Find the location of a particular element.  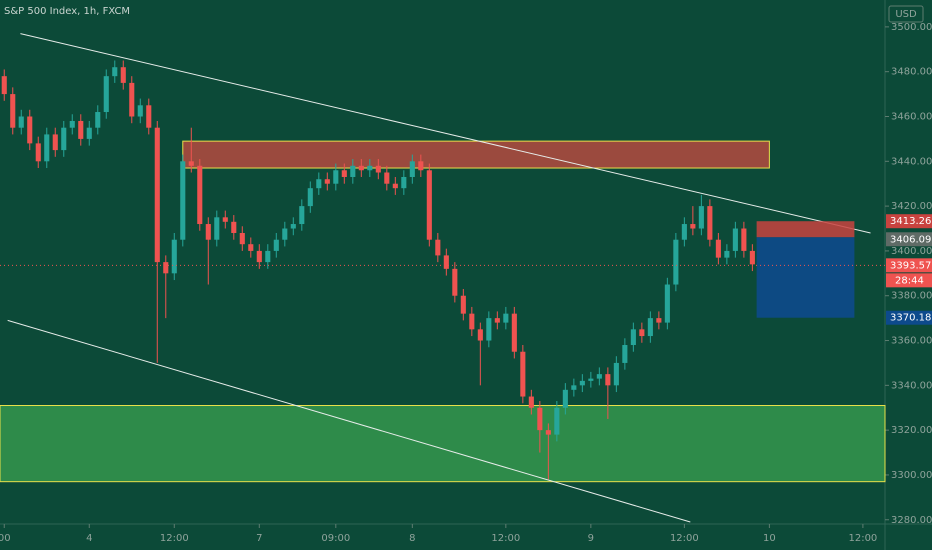

currency-box is located at coordinates (906, 14).